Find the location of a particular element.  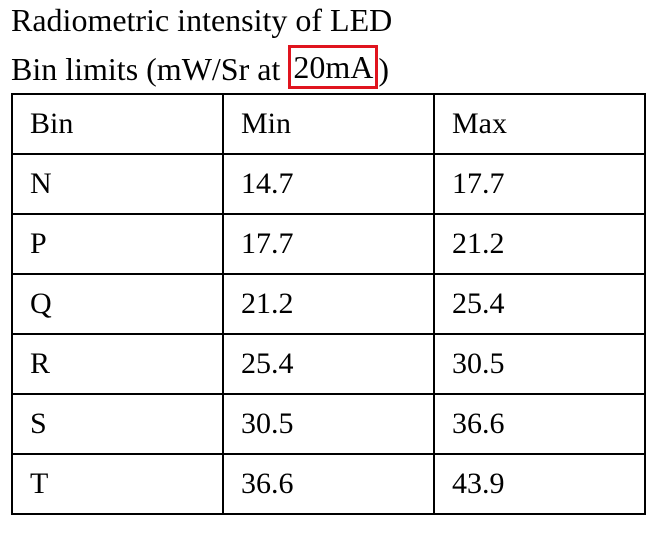

table-row: Q 21.2 25.4 is located at coordinates (328, 304).